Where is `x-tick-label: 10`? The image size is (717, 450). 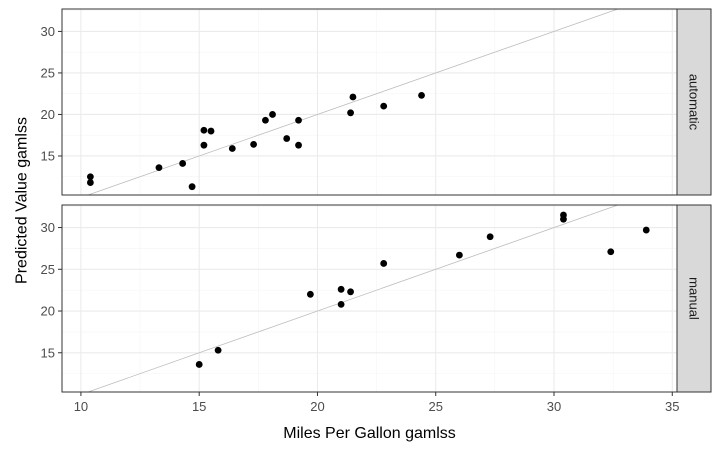 x-tick-label: 10 is located at coordinates (81, 406).